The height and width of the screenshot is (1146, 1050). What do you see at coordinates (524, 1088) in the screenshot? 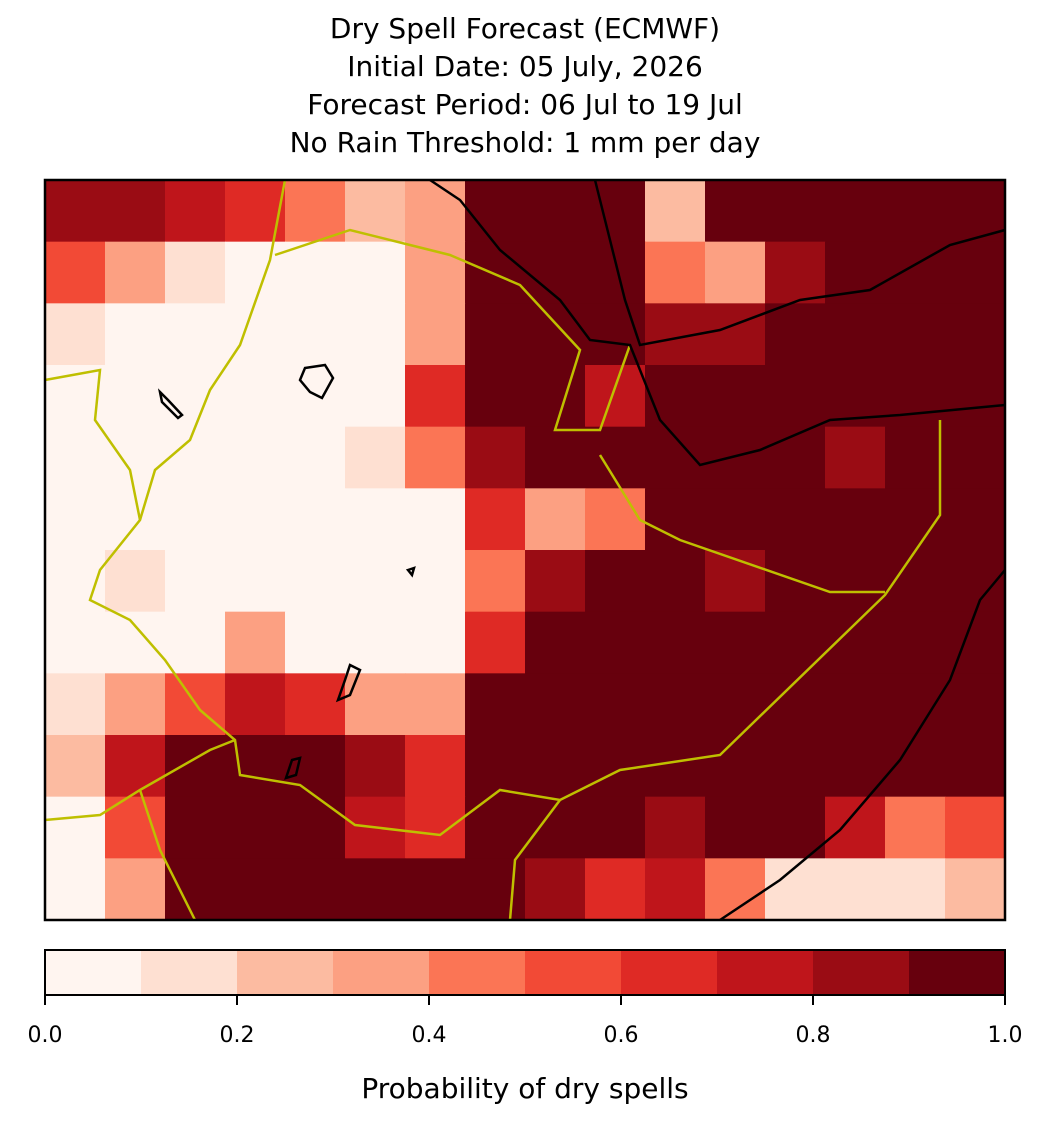
I see `colorbar-label: Probability of dry spells` at bounding box center [524, 1088].